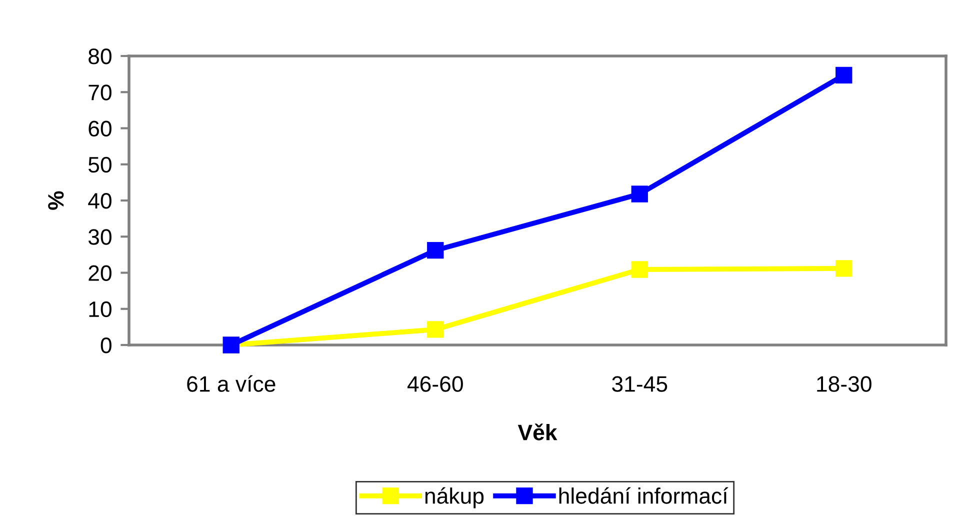 The height and width of the screenshot is (516, 954). I want to click on y-tick-label: 0, so click(106, 346).